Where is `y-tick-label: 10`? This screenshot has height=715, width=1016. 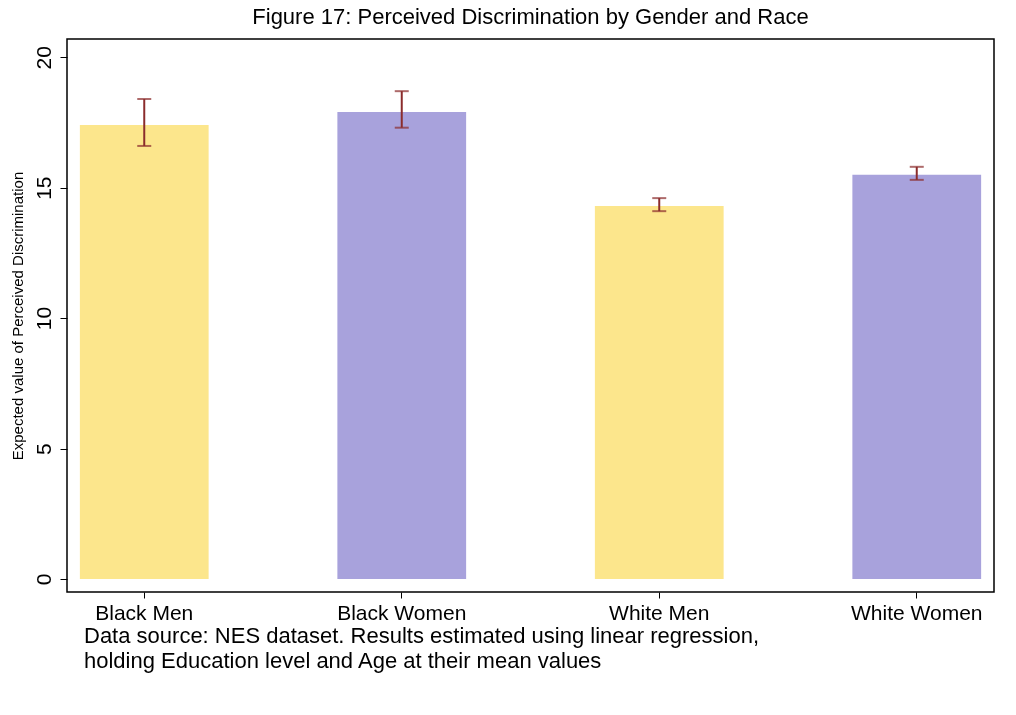 y-tick-label: 10 is located at coordinates (43, 318).